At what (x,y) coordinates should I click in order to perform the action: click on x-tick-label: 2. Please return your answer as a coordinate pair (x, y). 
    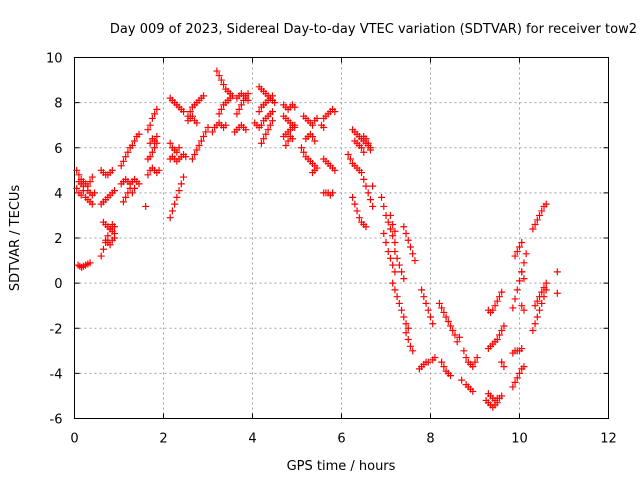
    Looking at the image, I should click on (163, 439).